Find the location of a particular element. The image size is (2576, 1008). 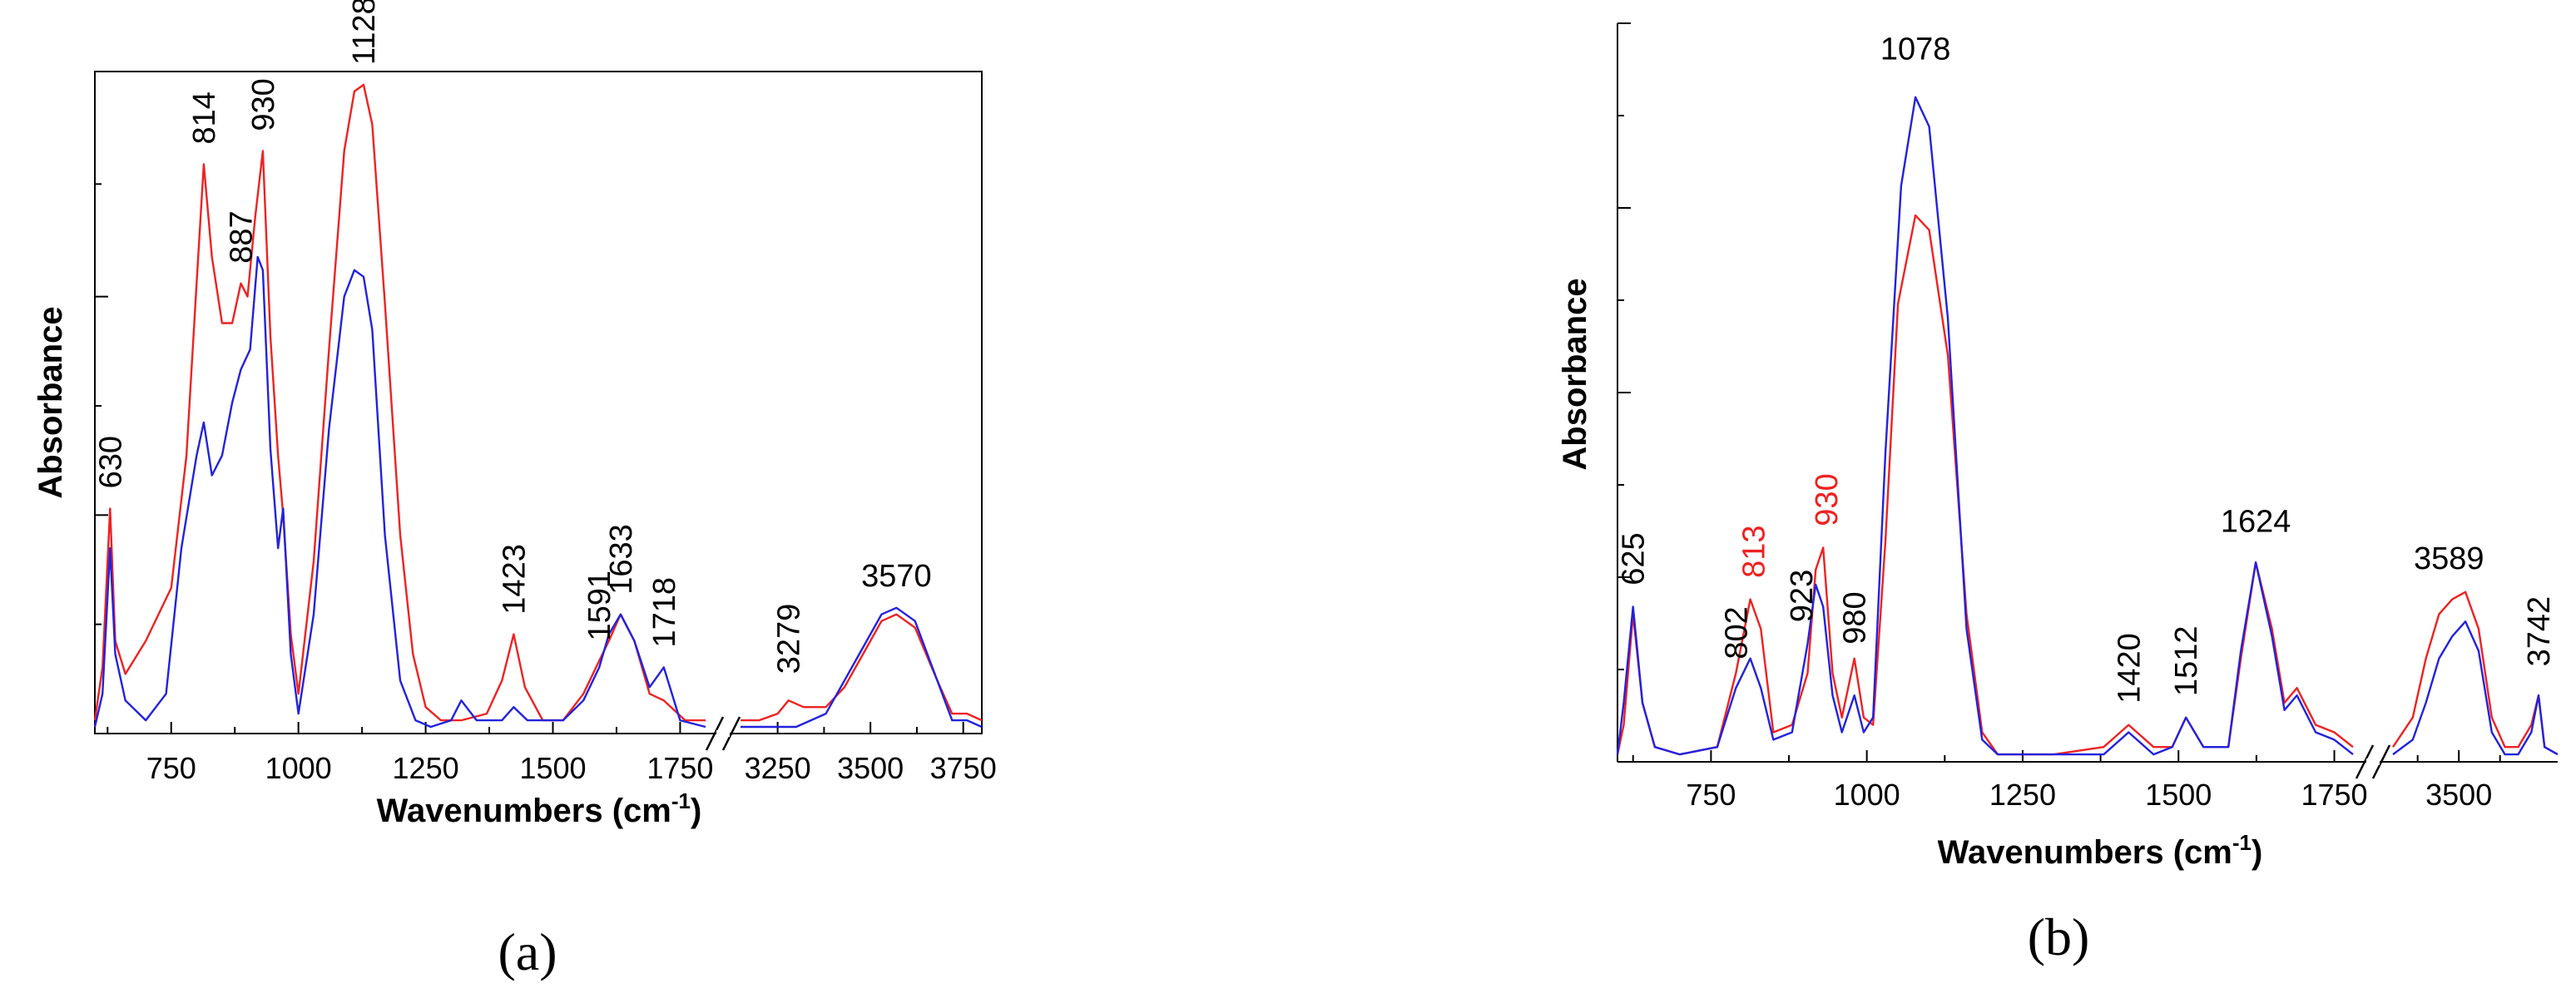

chart-a-y-axis-title: Absorbance is located at coordinates (51, 402).